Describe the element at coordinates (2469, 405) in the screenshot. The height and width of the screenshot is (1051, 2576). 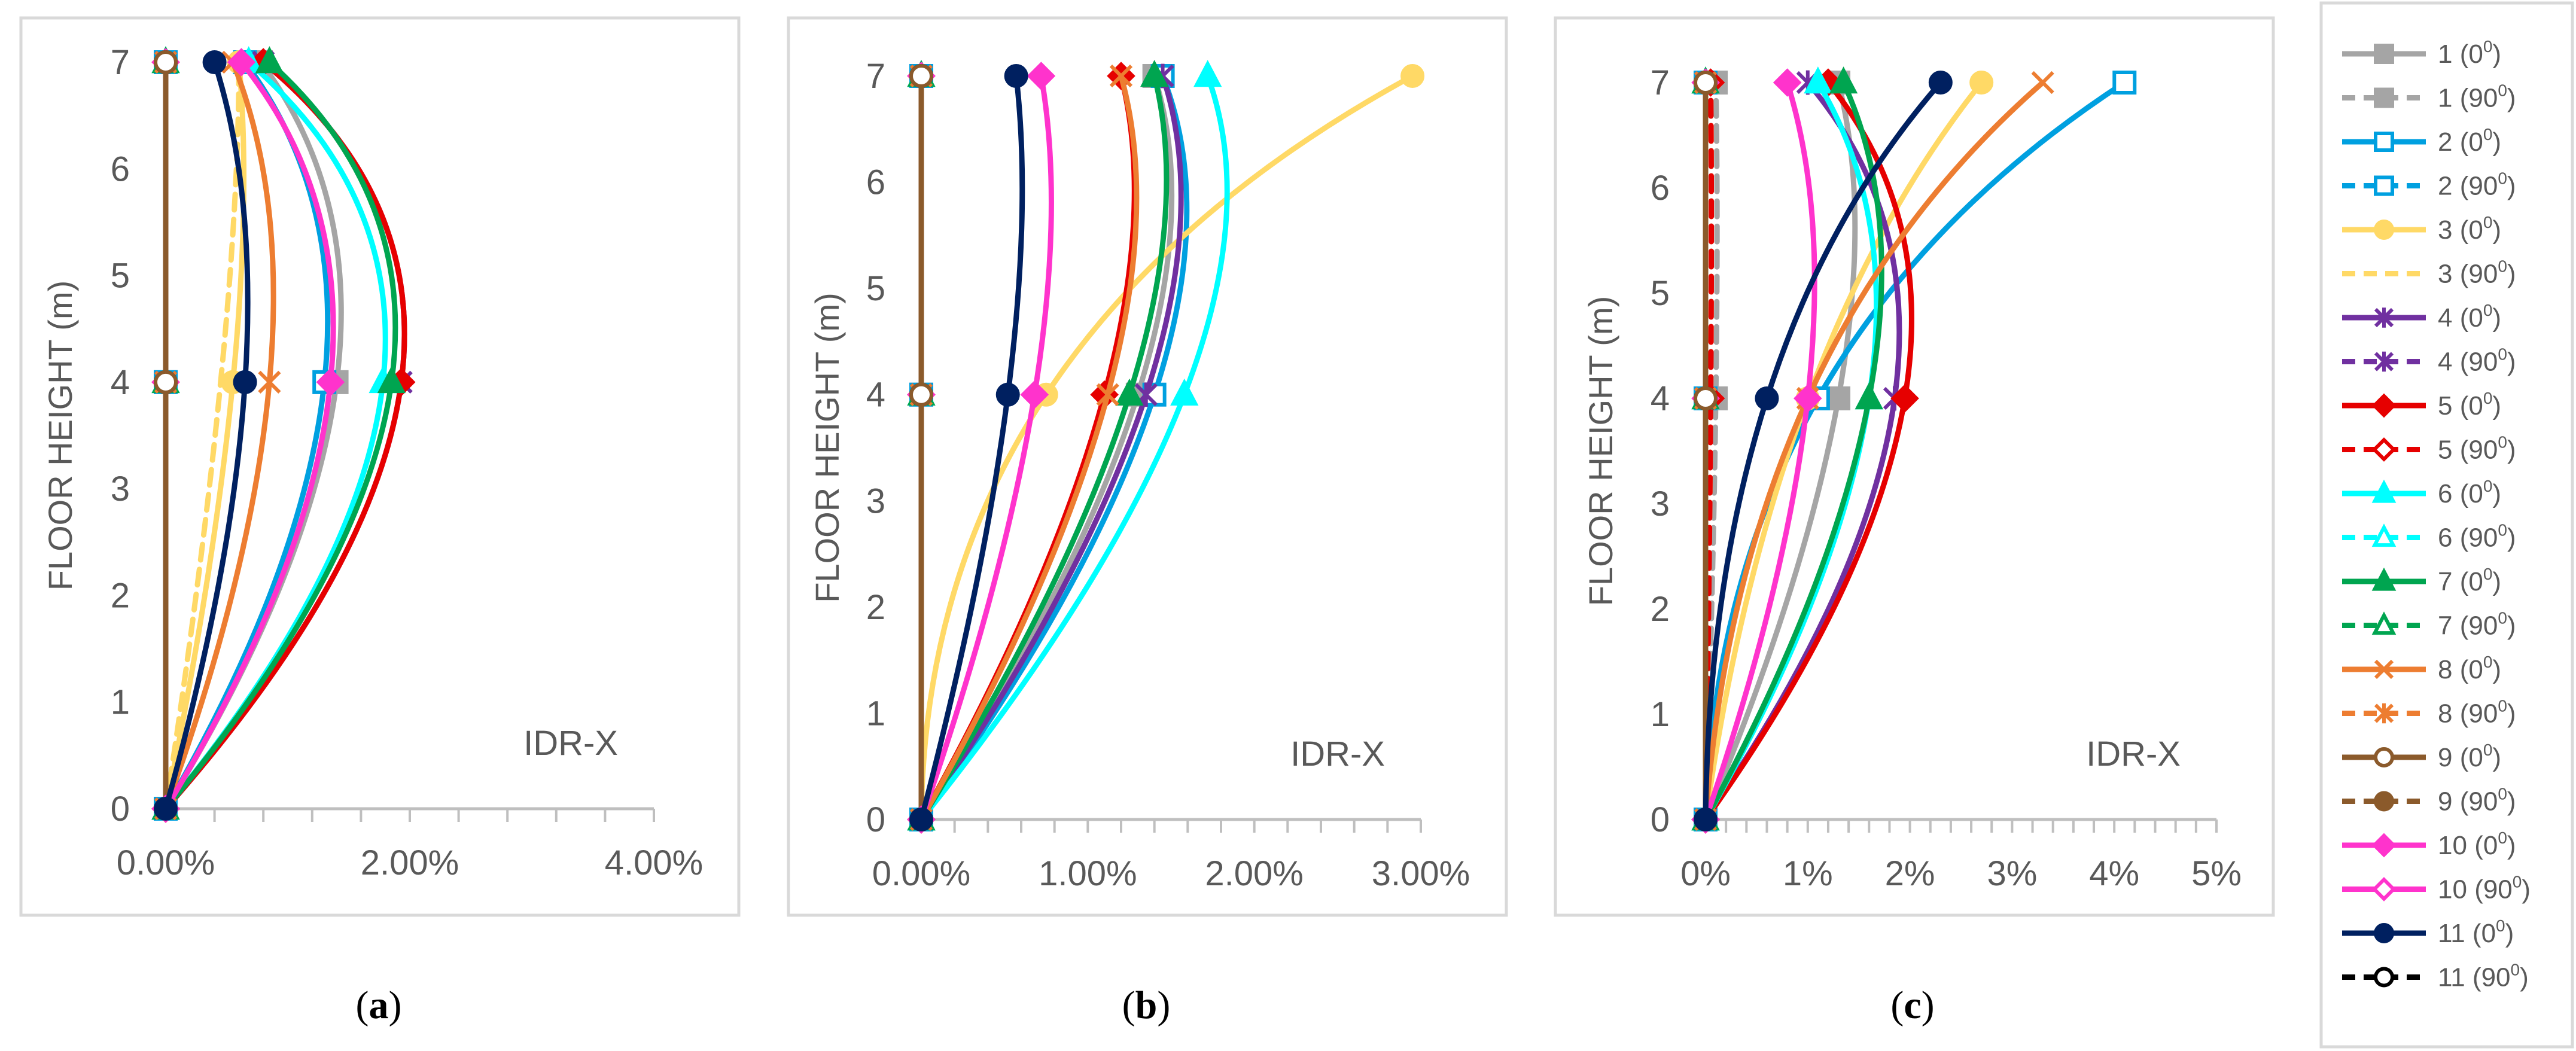
I see `legend-label: 5 (00)` at that location.